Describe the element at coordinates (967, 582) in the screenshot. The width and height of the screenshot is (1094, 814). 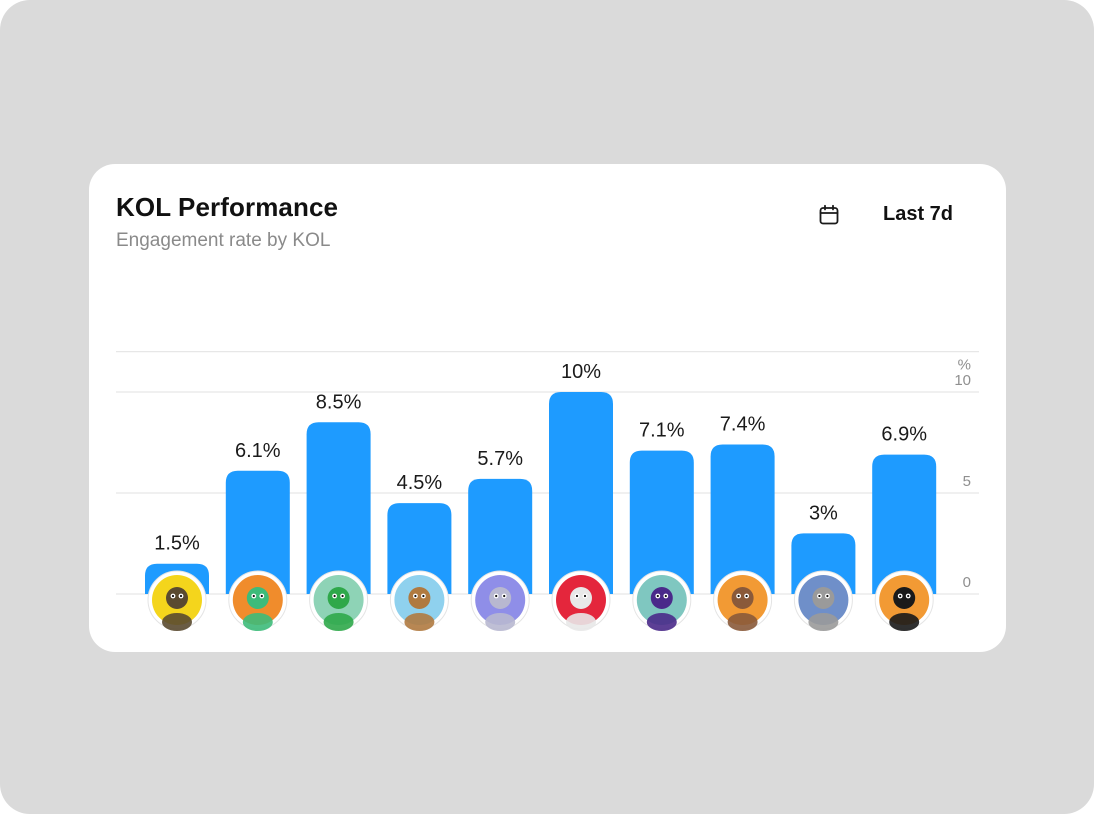
I see `y-tick-label-0: 0` at that location.